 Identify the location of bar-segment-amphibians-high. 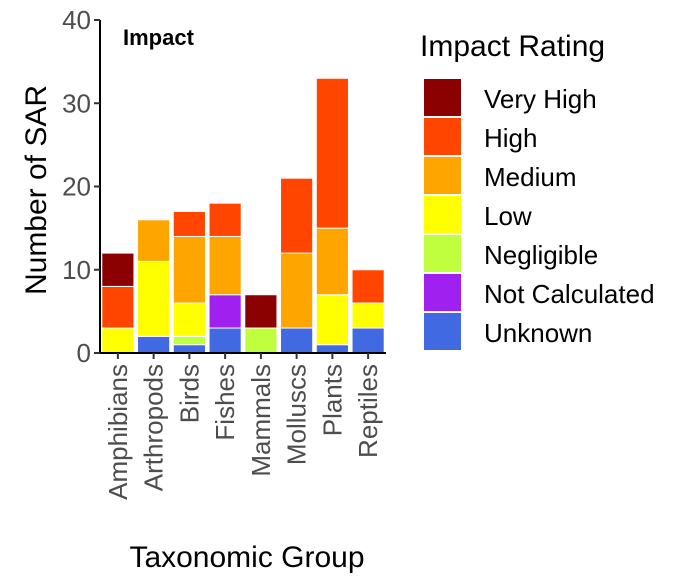
(118, 307).